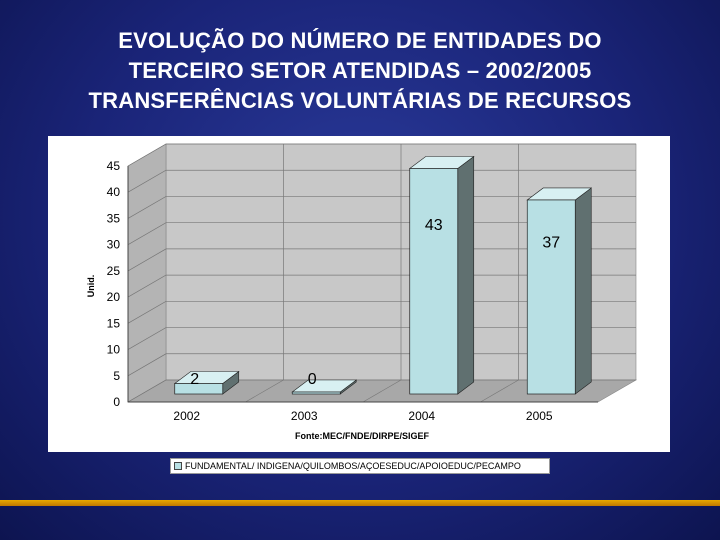  I want to click on y-tick-label: 35, so click(114, 218).